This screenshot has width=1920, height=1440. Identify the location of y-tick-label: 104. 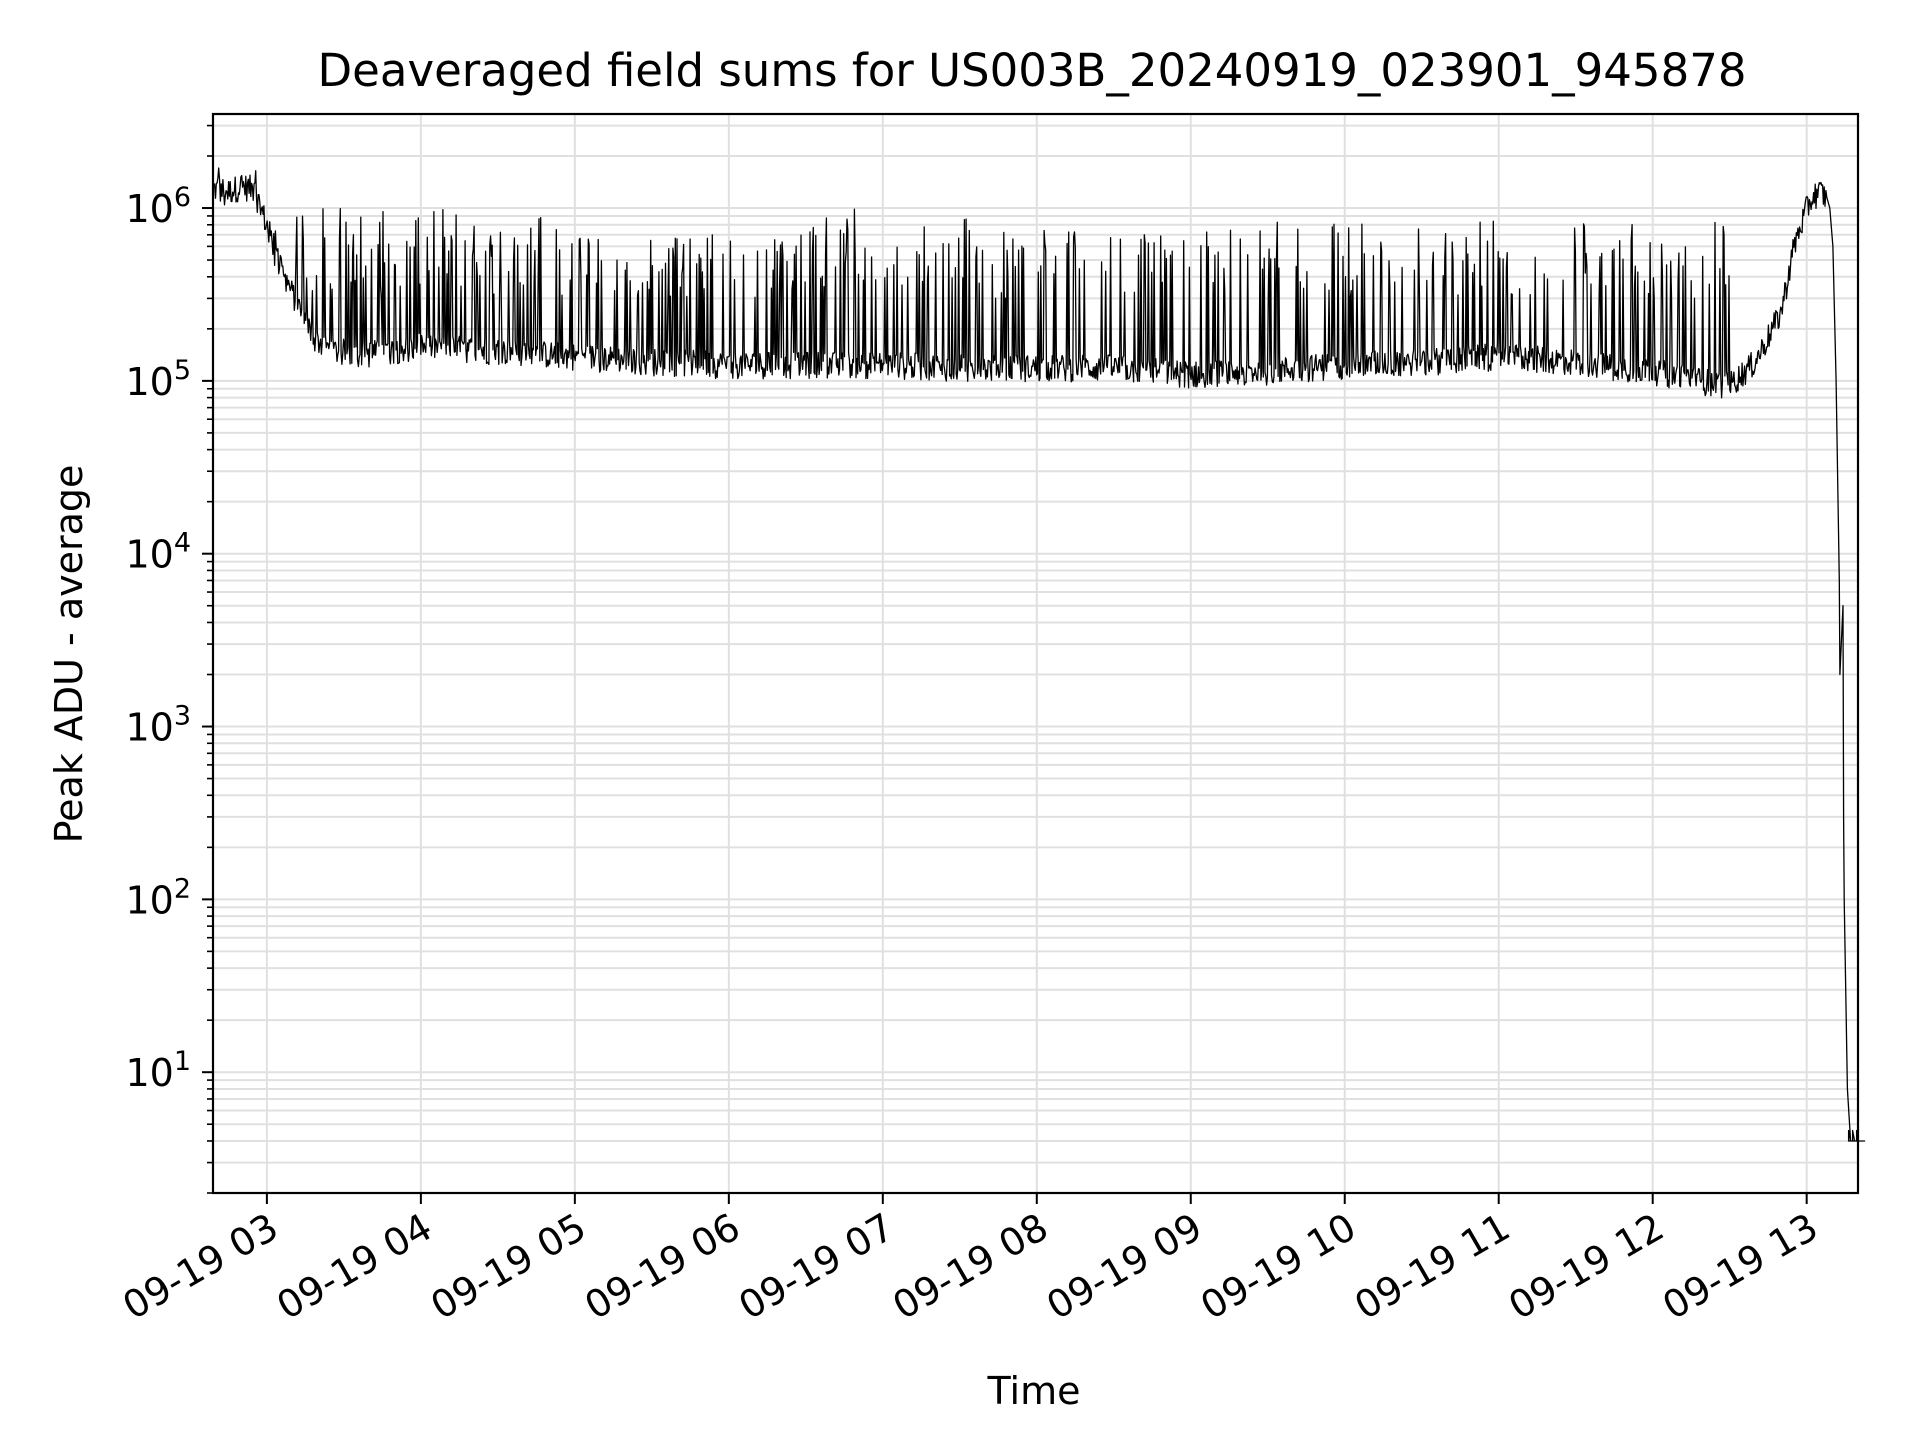
(158, 552).